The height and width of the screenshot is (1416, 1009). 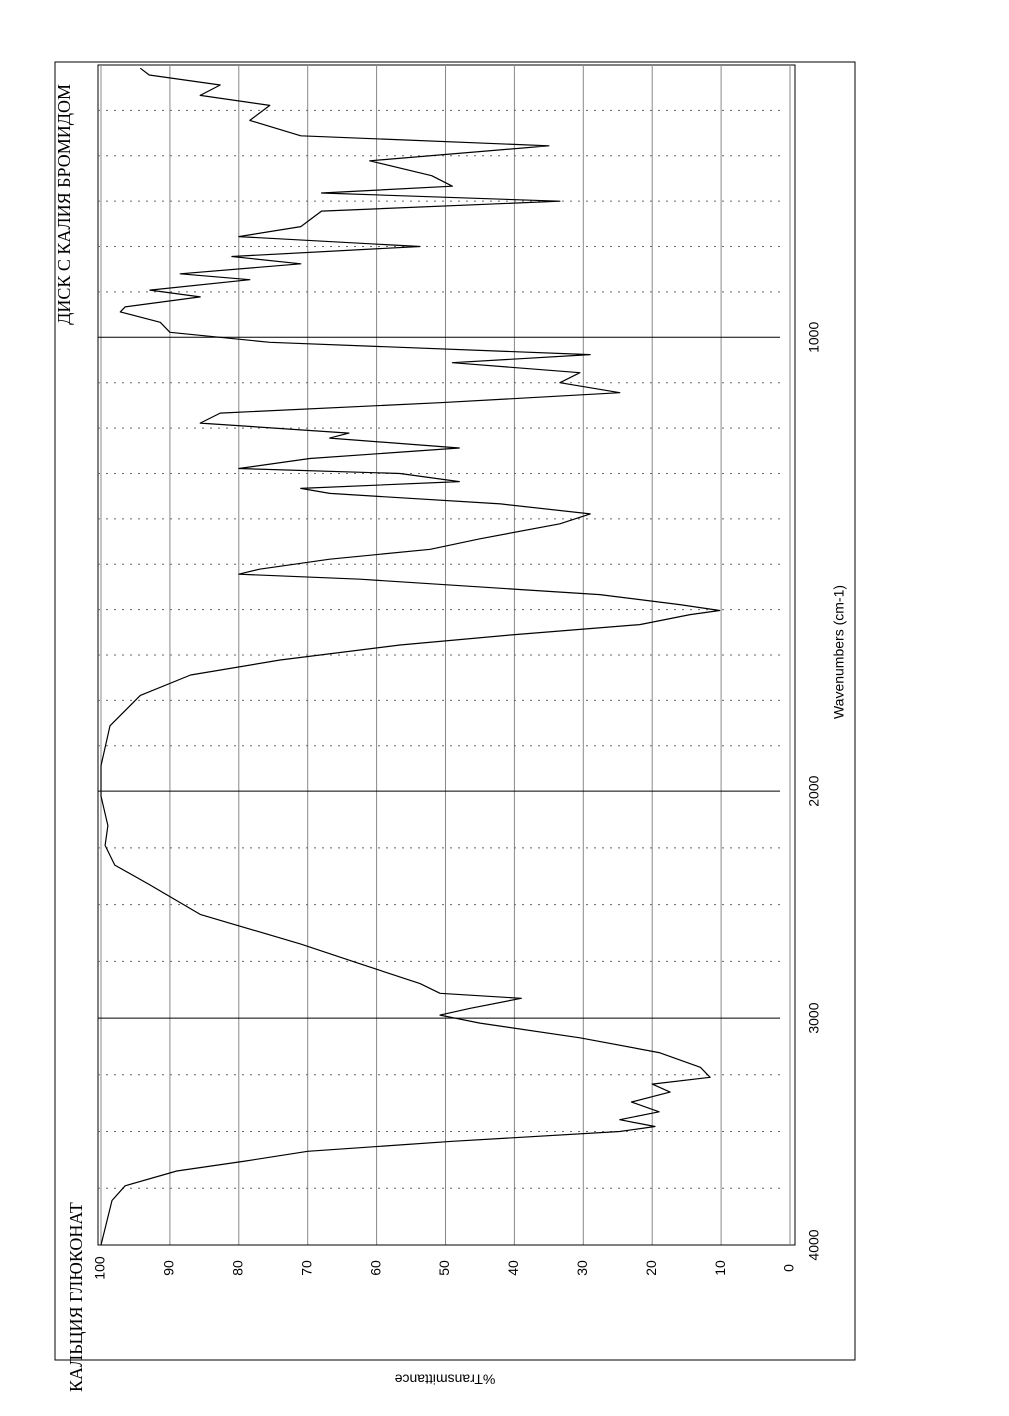 I want to click on y-tick-label: 50, so click(x=444, y=1268).